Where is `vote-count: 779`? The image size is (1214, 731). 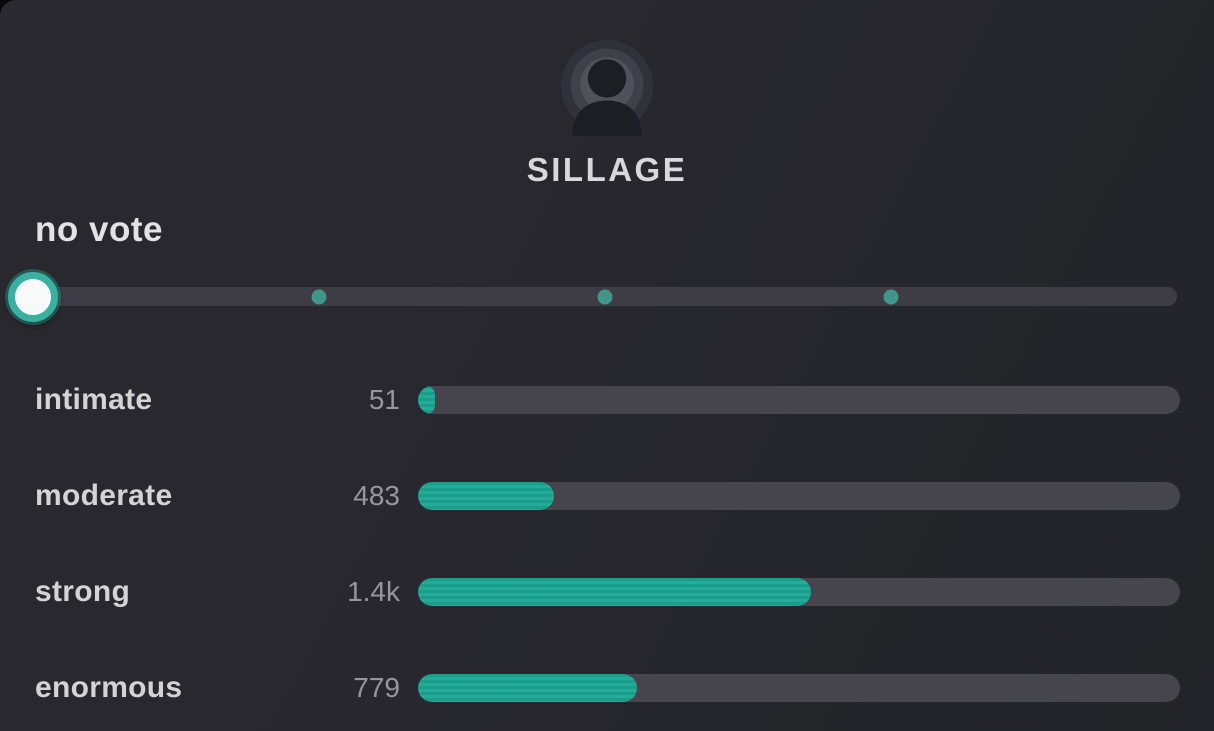 vote-count: 779 is located at coordinates (376, 687).